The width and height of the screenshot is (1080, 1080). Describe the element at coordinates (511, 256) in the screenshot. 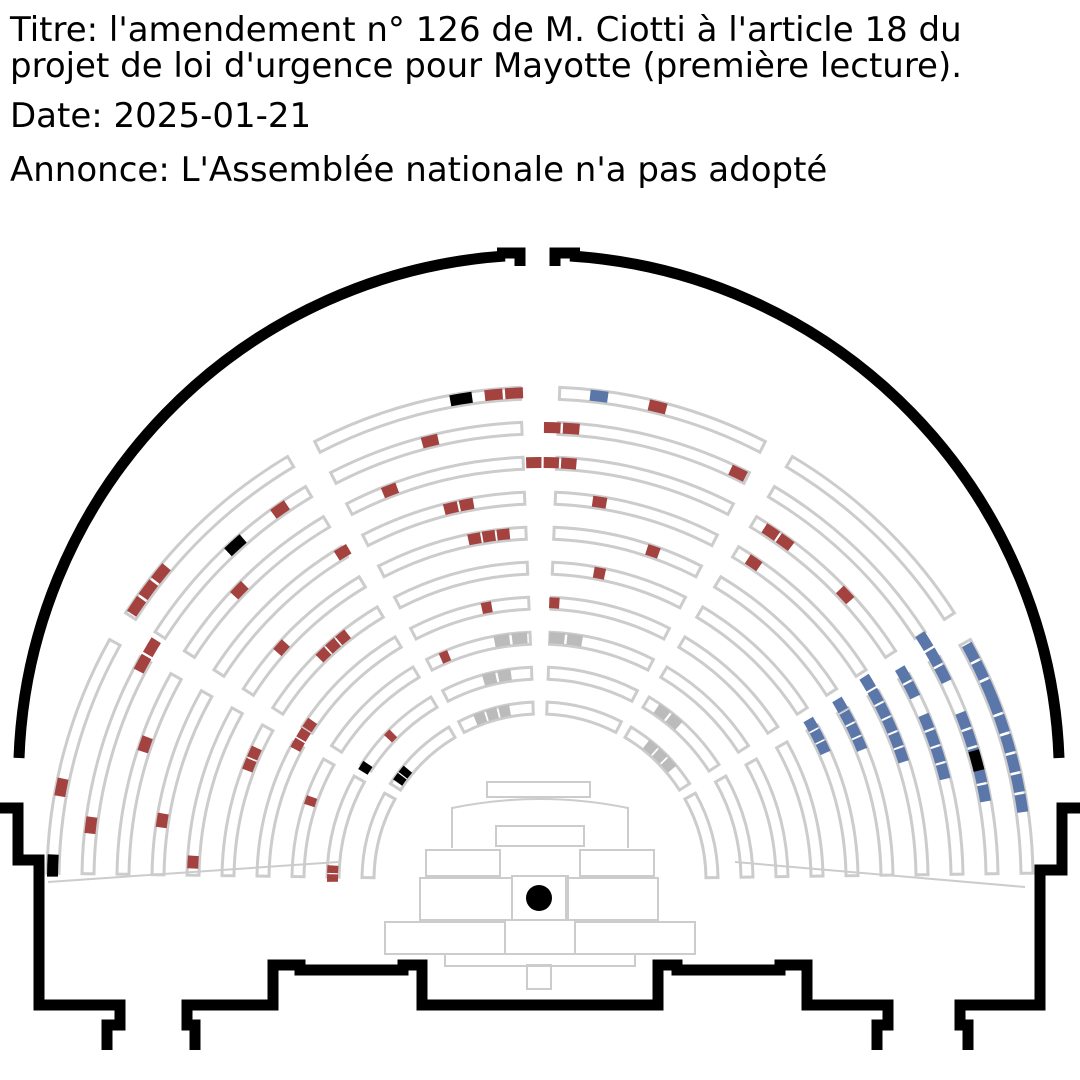

I see `outer-wall-top-left-notch` at that location.